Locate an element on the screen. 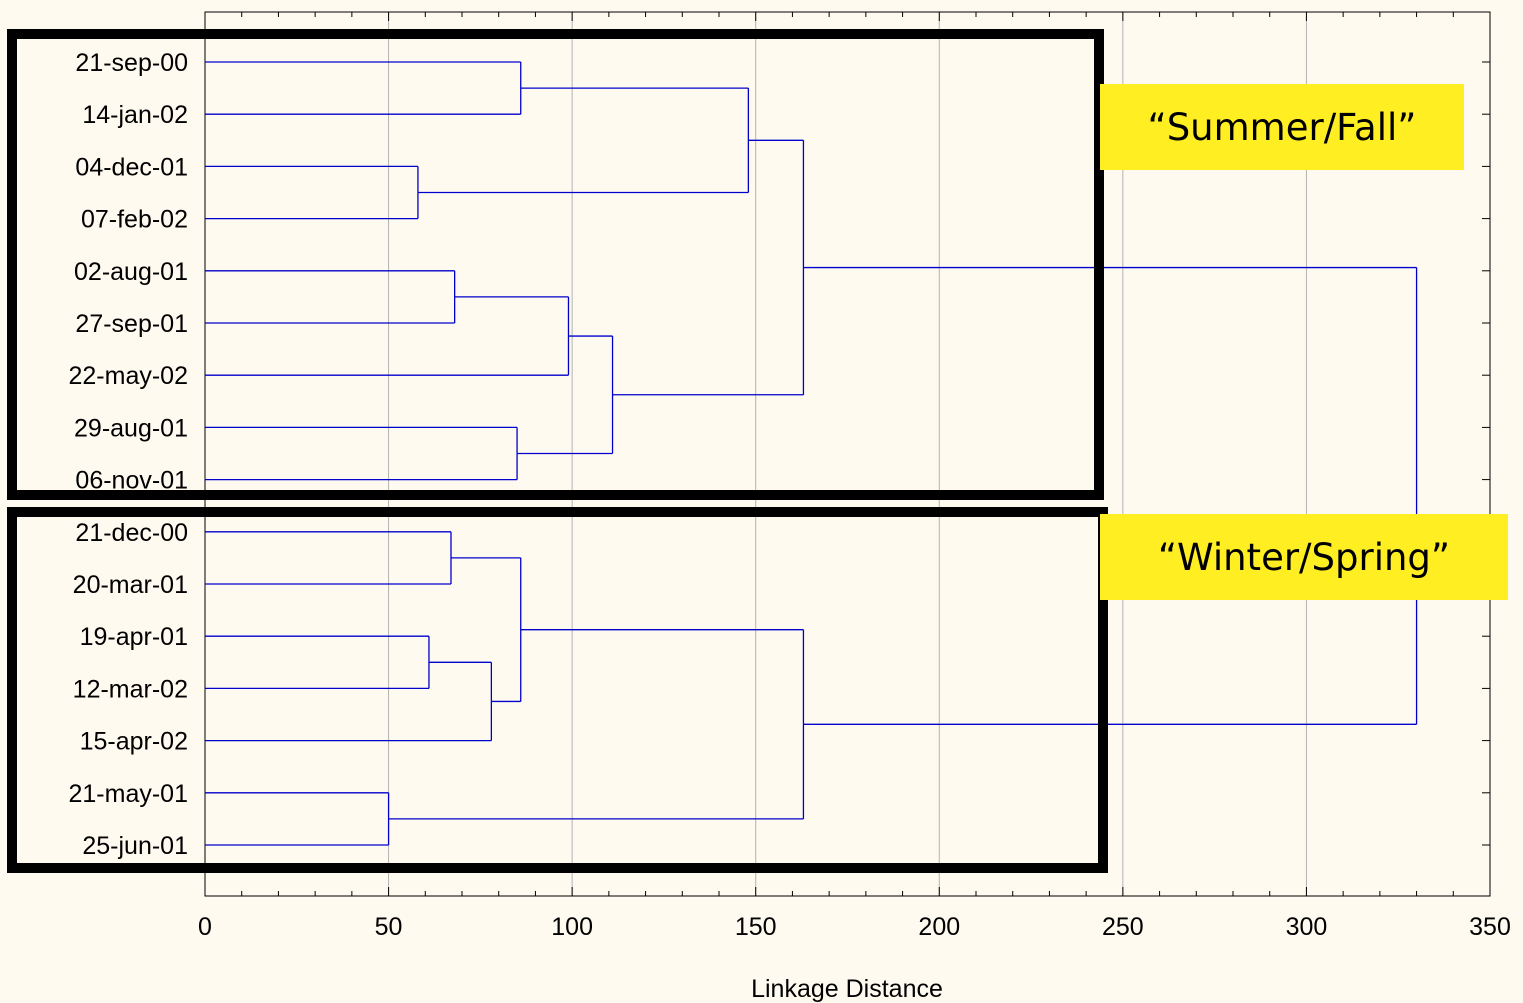 The image size is (1523, 1003). leaf-label: 12-mar-02 is located at coordinates (130, 689).